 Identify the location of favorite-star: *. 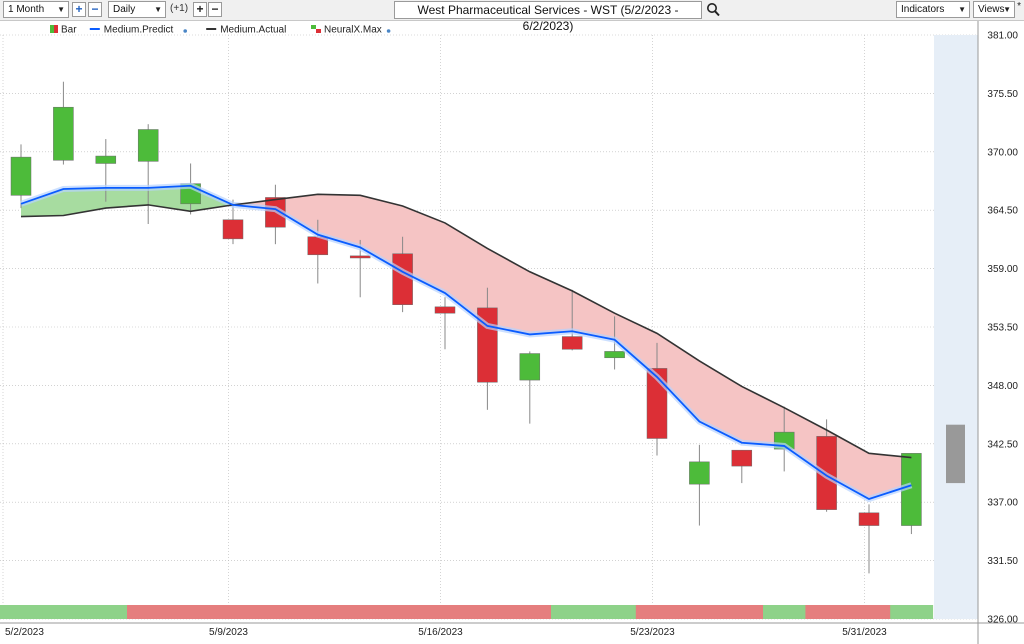
(1019, 6).